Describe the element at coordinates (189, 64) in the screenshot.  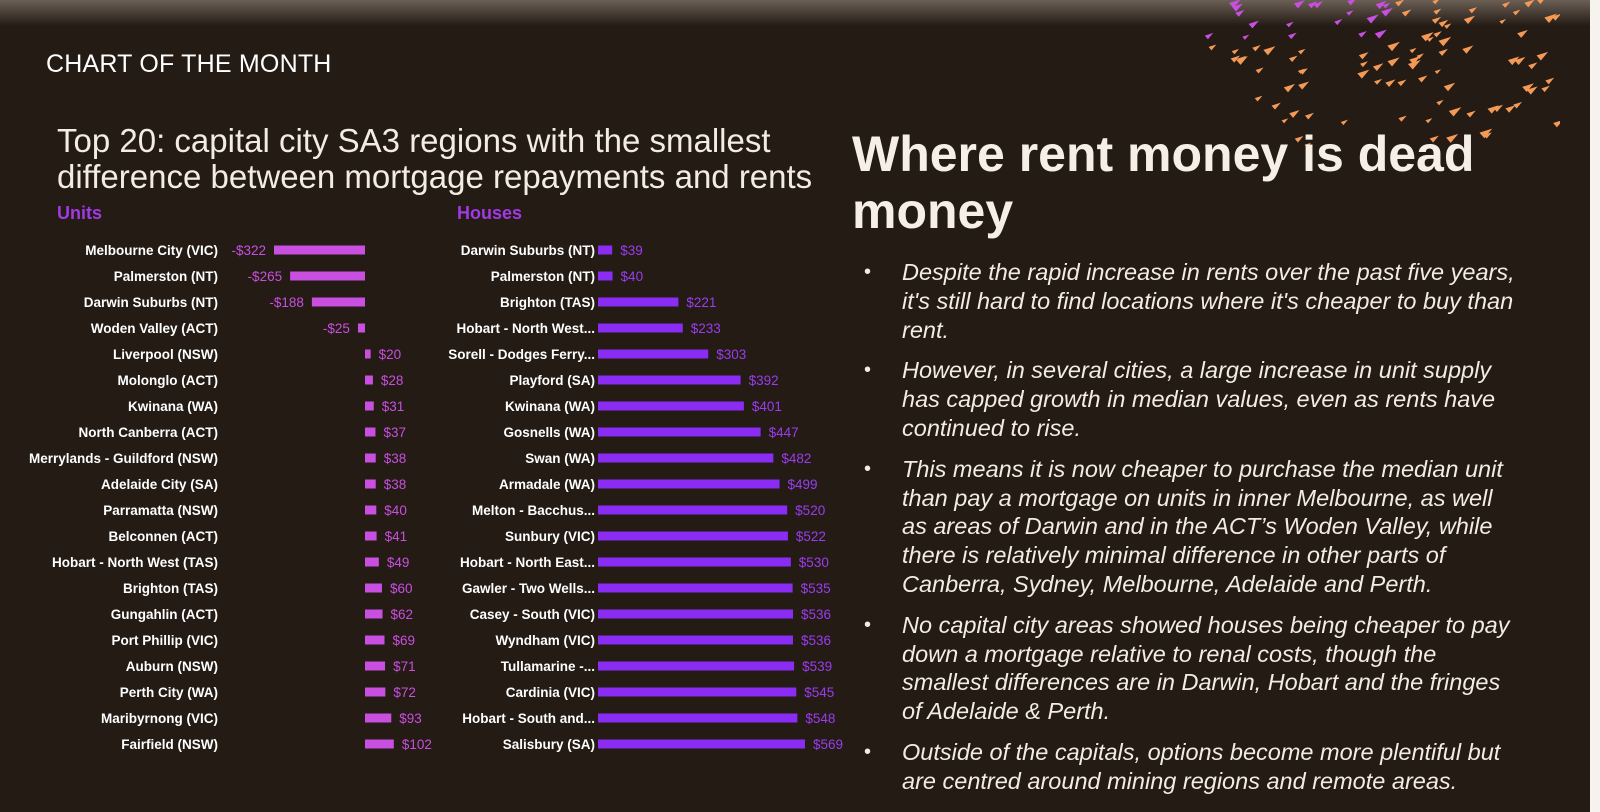
I see `section-kicker: CHART OF THE MONTH` at that location.